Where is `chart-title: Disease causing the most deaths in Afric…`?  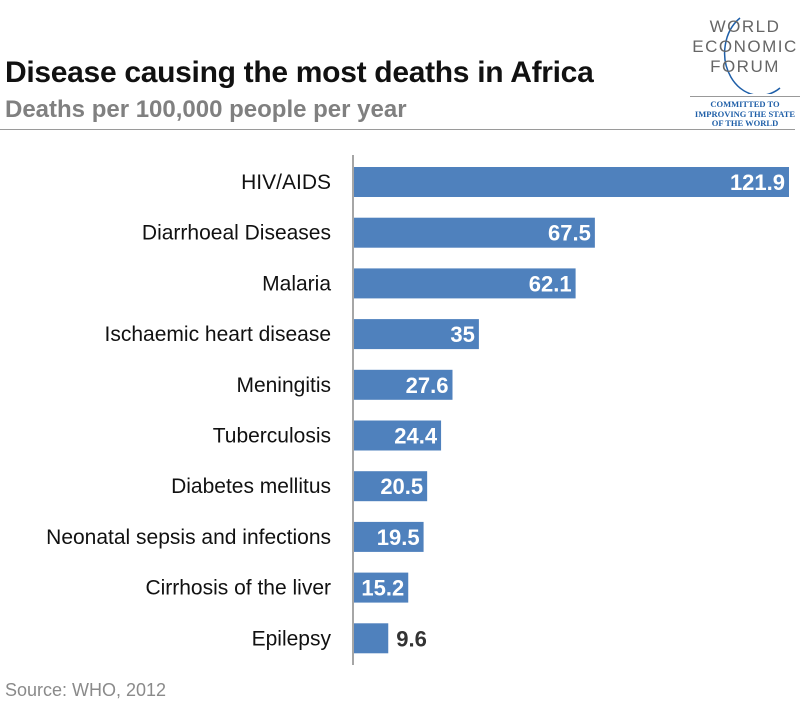 chart-title: Disease causing the most deaths in Afric… is located at coordinates (299, 72).